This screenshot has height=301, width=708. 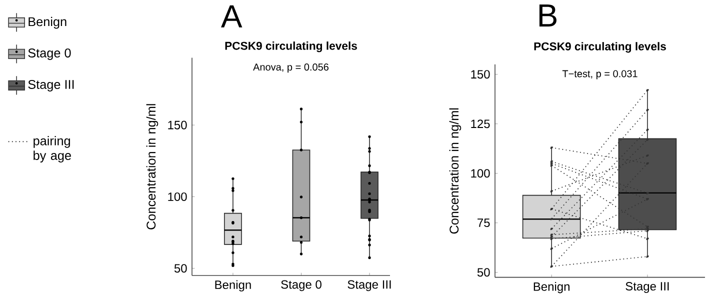 I want to click on legend-label: pairing by age, so click(x=52, y=149).